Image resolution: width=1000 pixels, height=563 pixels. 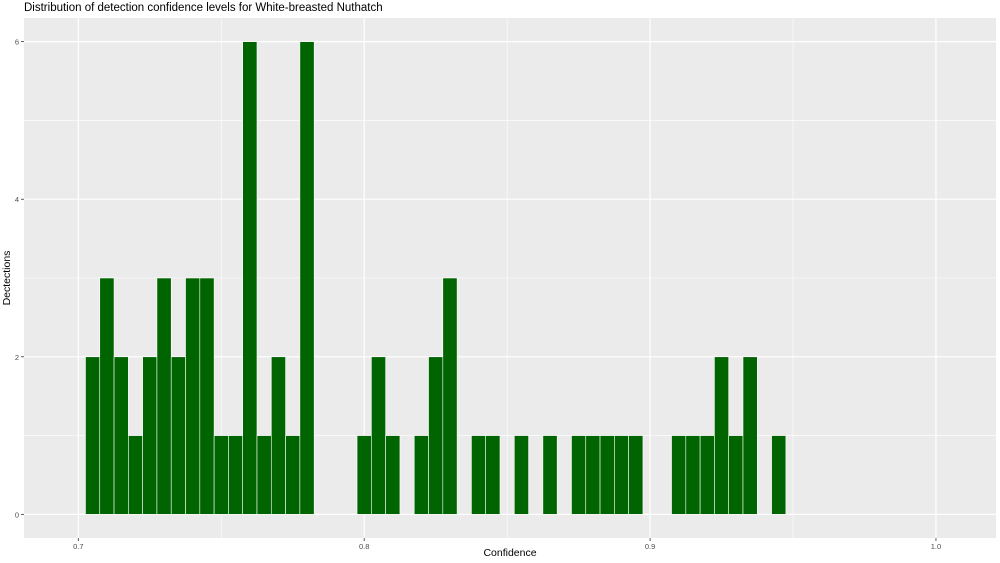 What do you see at coordinates (7, 278) in the screenshot?
I see `y-axis-label: Dectections` at bounding box center [7, 278].